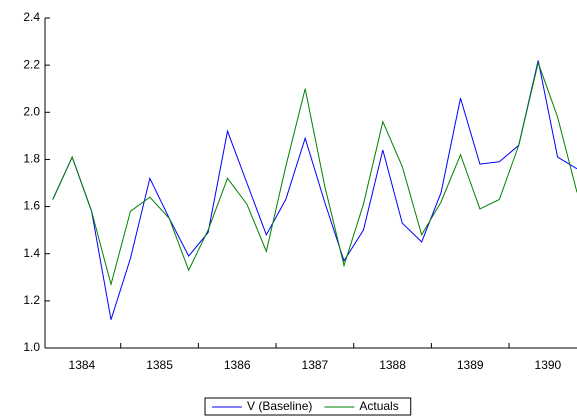 This screenshot has height=417, width=577. I want to click on legend: V (Baseline) Actuals, so click(308, 406).